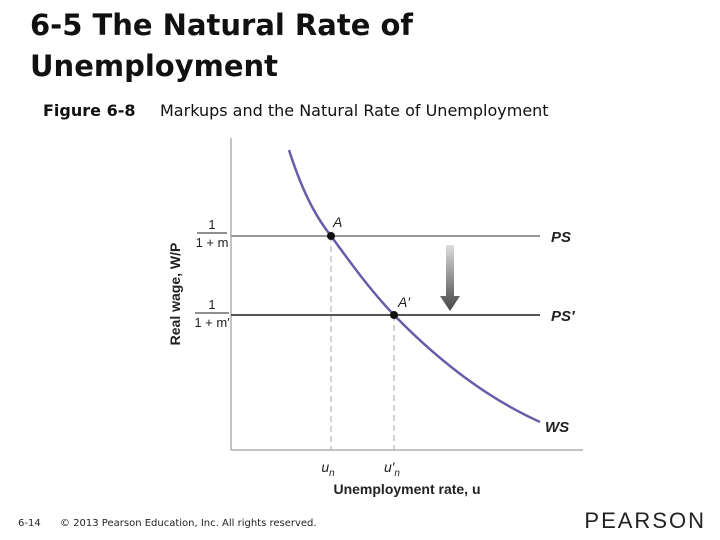 The width and height of the screenshot is (720, 540). I want to click on title-line: 6-5 The Natural Rate of, so click(221, 25).